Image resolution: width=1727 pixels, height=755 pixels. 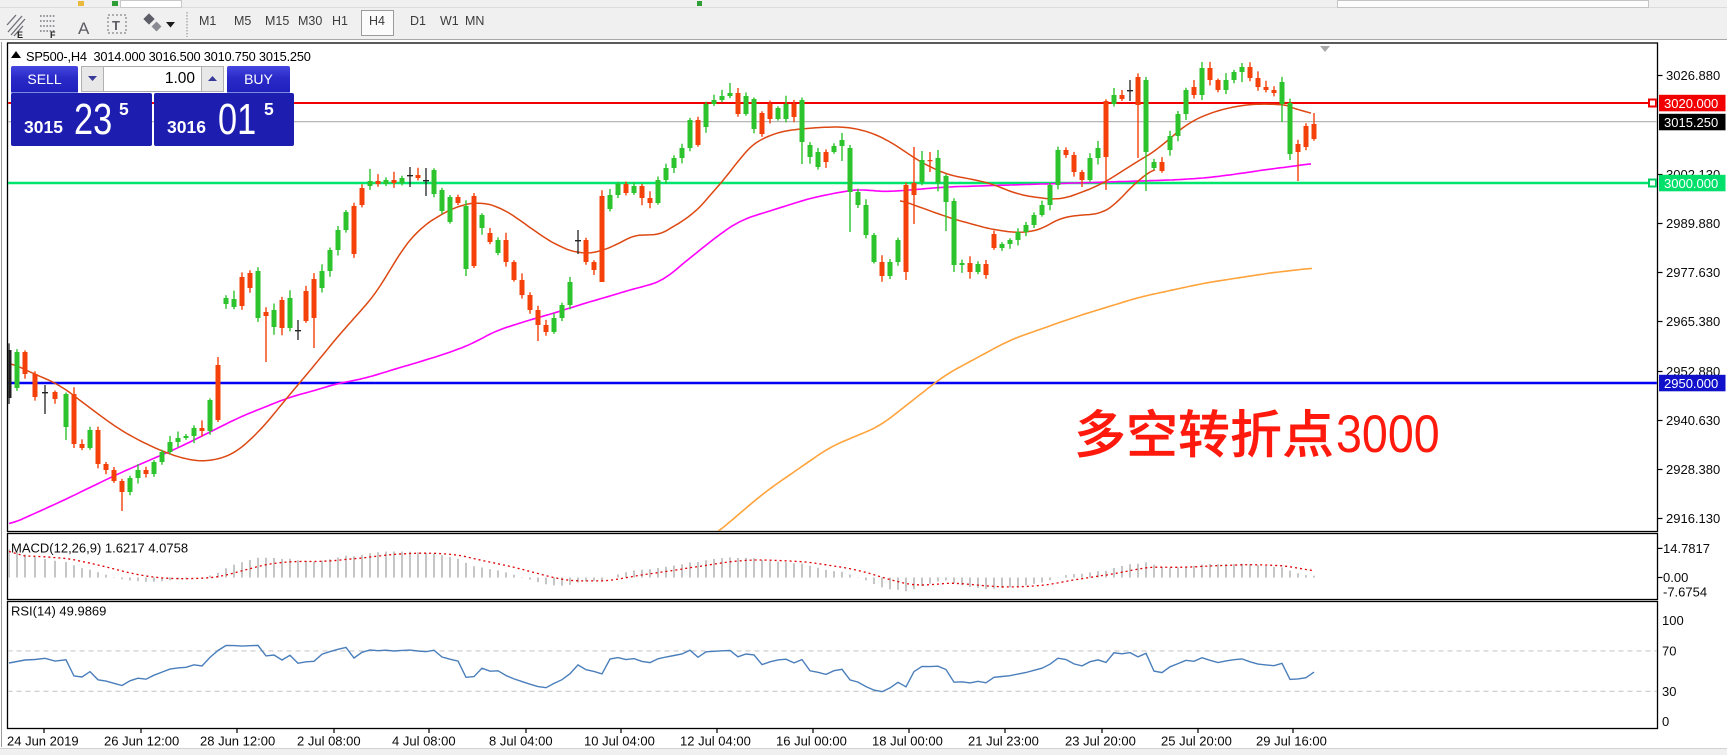 I want to click on svg-text: 2989.880, so click(x=1693, y=223).